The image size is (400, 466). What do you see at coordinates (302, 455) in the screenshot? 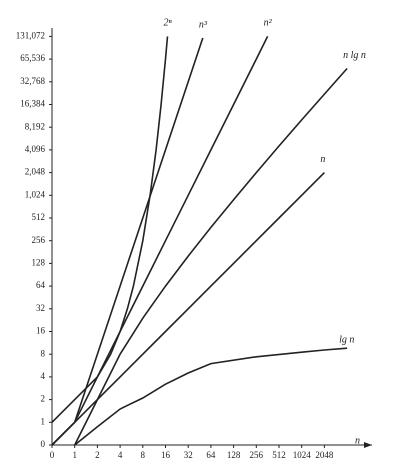
I see `x-tick-label: 1024` at bounding box center [302, 455].